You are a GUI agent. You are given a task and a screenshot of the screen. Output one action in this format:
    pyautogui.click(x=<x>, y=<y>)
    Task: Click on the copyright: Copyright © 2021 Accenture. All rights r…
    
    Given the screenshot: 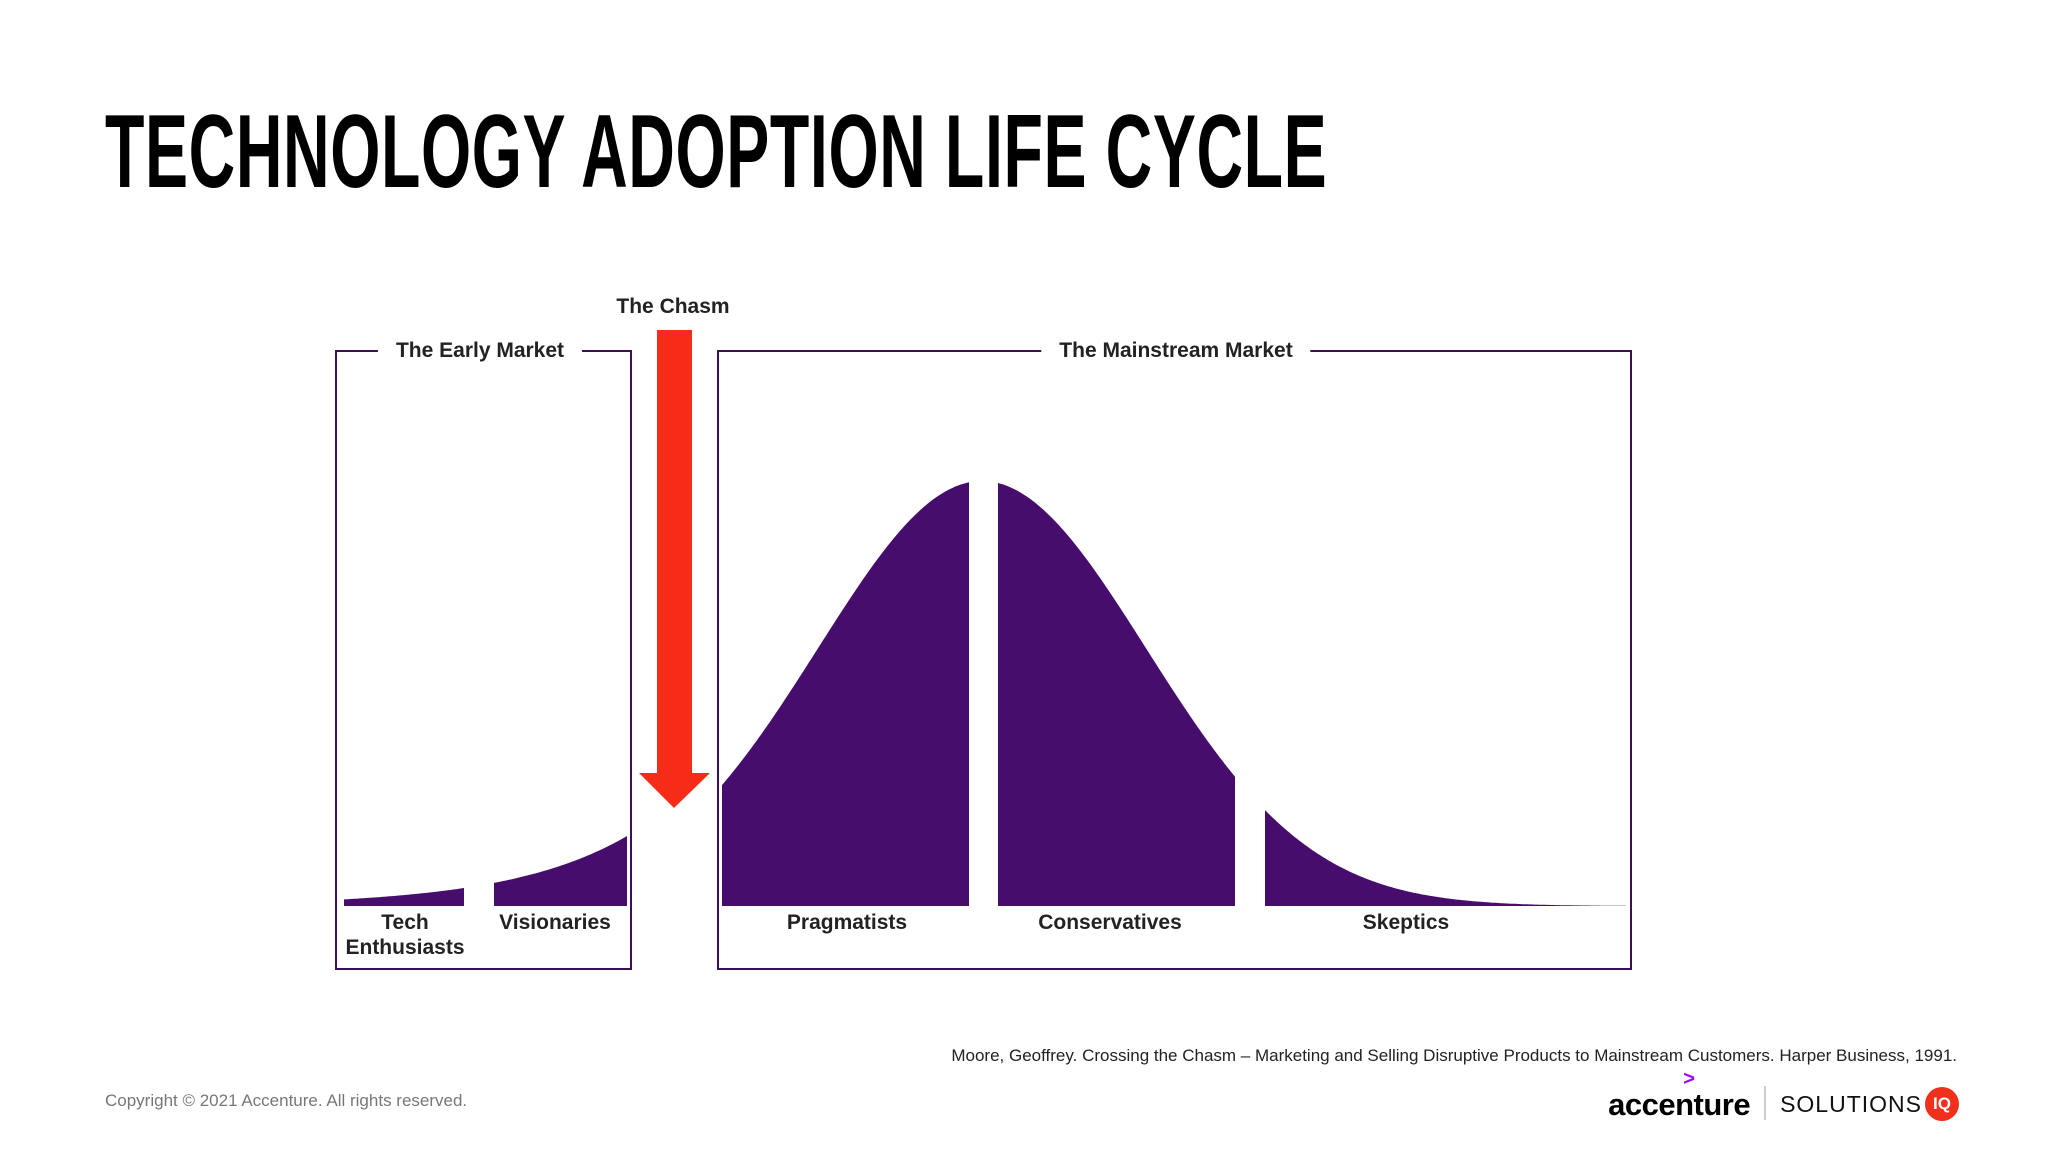 What is the action you would take?
    pyautogui.click(x=286, y=1100)
    